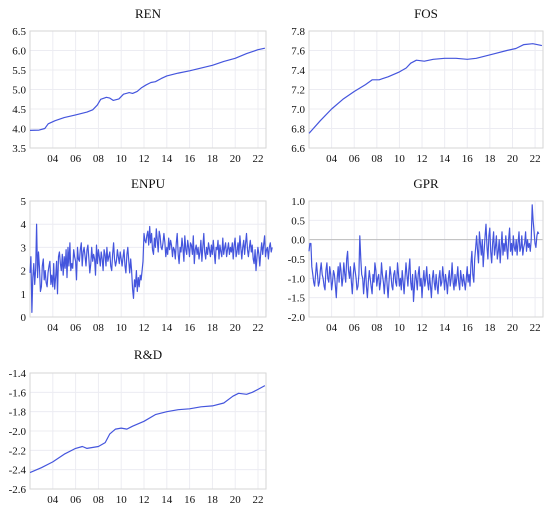 Image resolution: width=550 pixels, height=509 pixels. What do you see at coordinates (297, 299) in the screenshot?
I see `y-tick-label: -1.5` at bounding box center [297, 299].